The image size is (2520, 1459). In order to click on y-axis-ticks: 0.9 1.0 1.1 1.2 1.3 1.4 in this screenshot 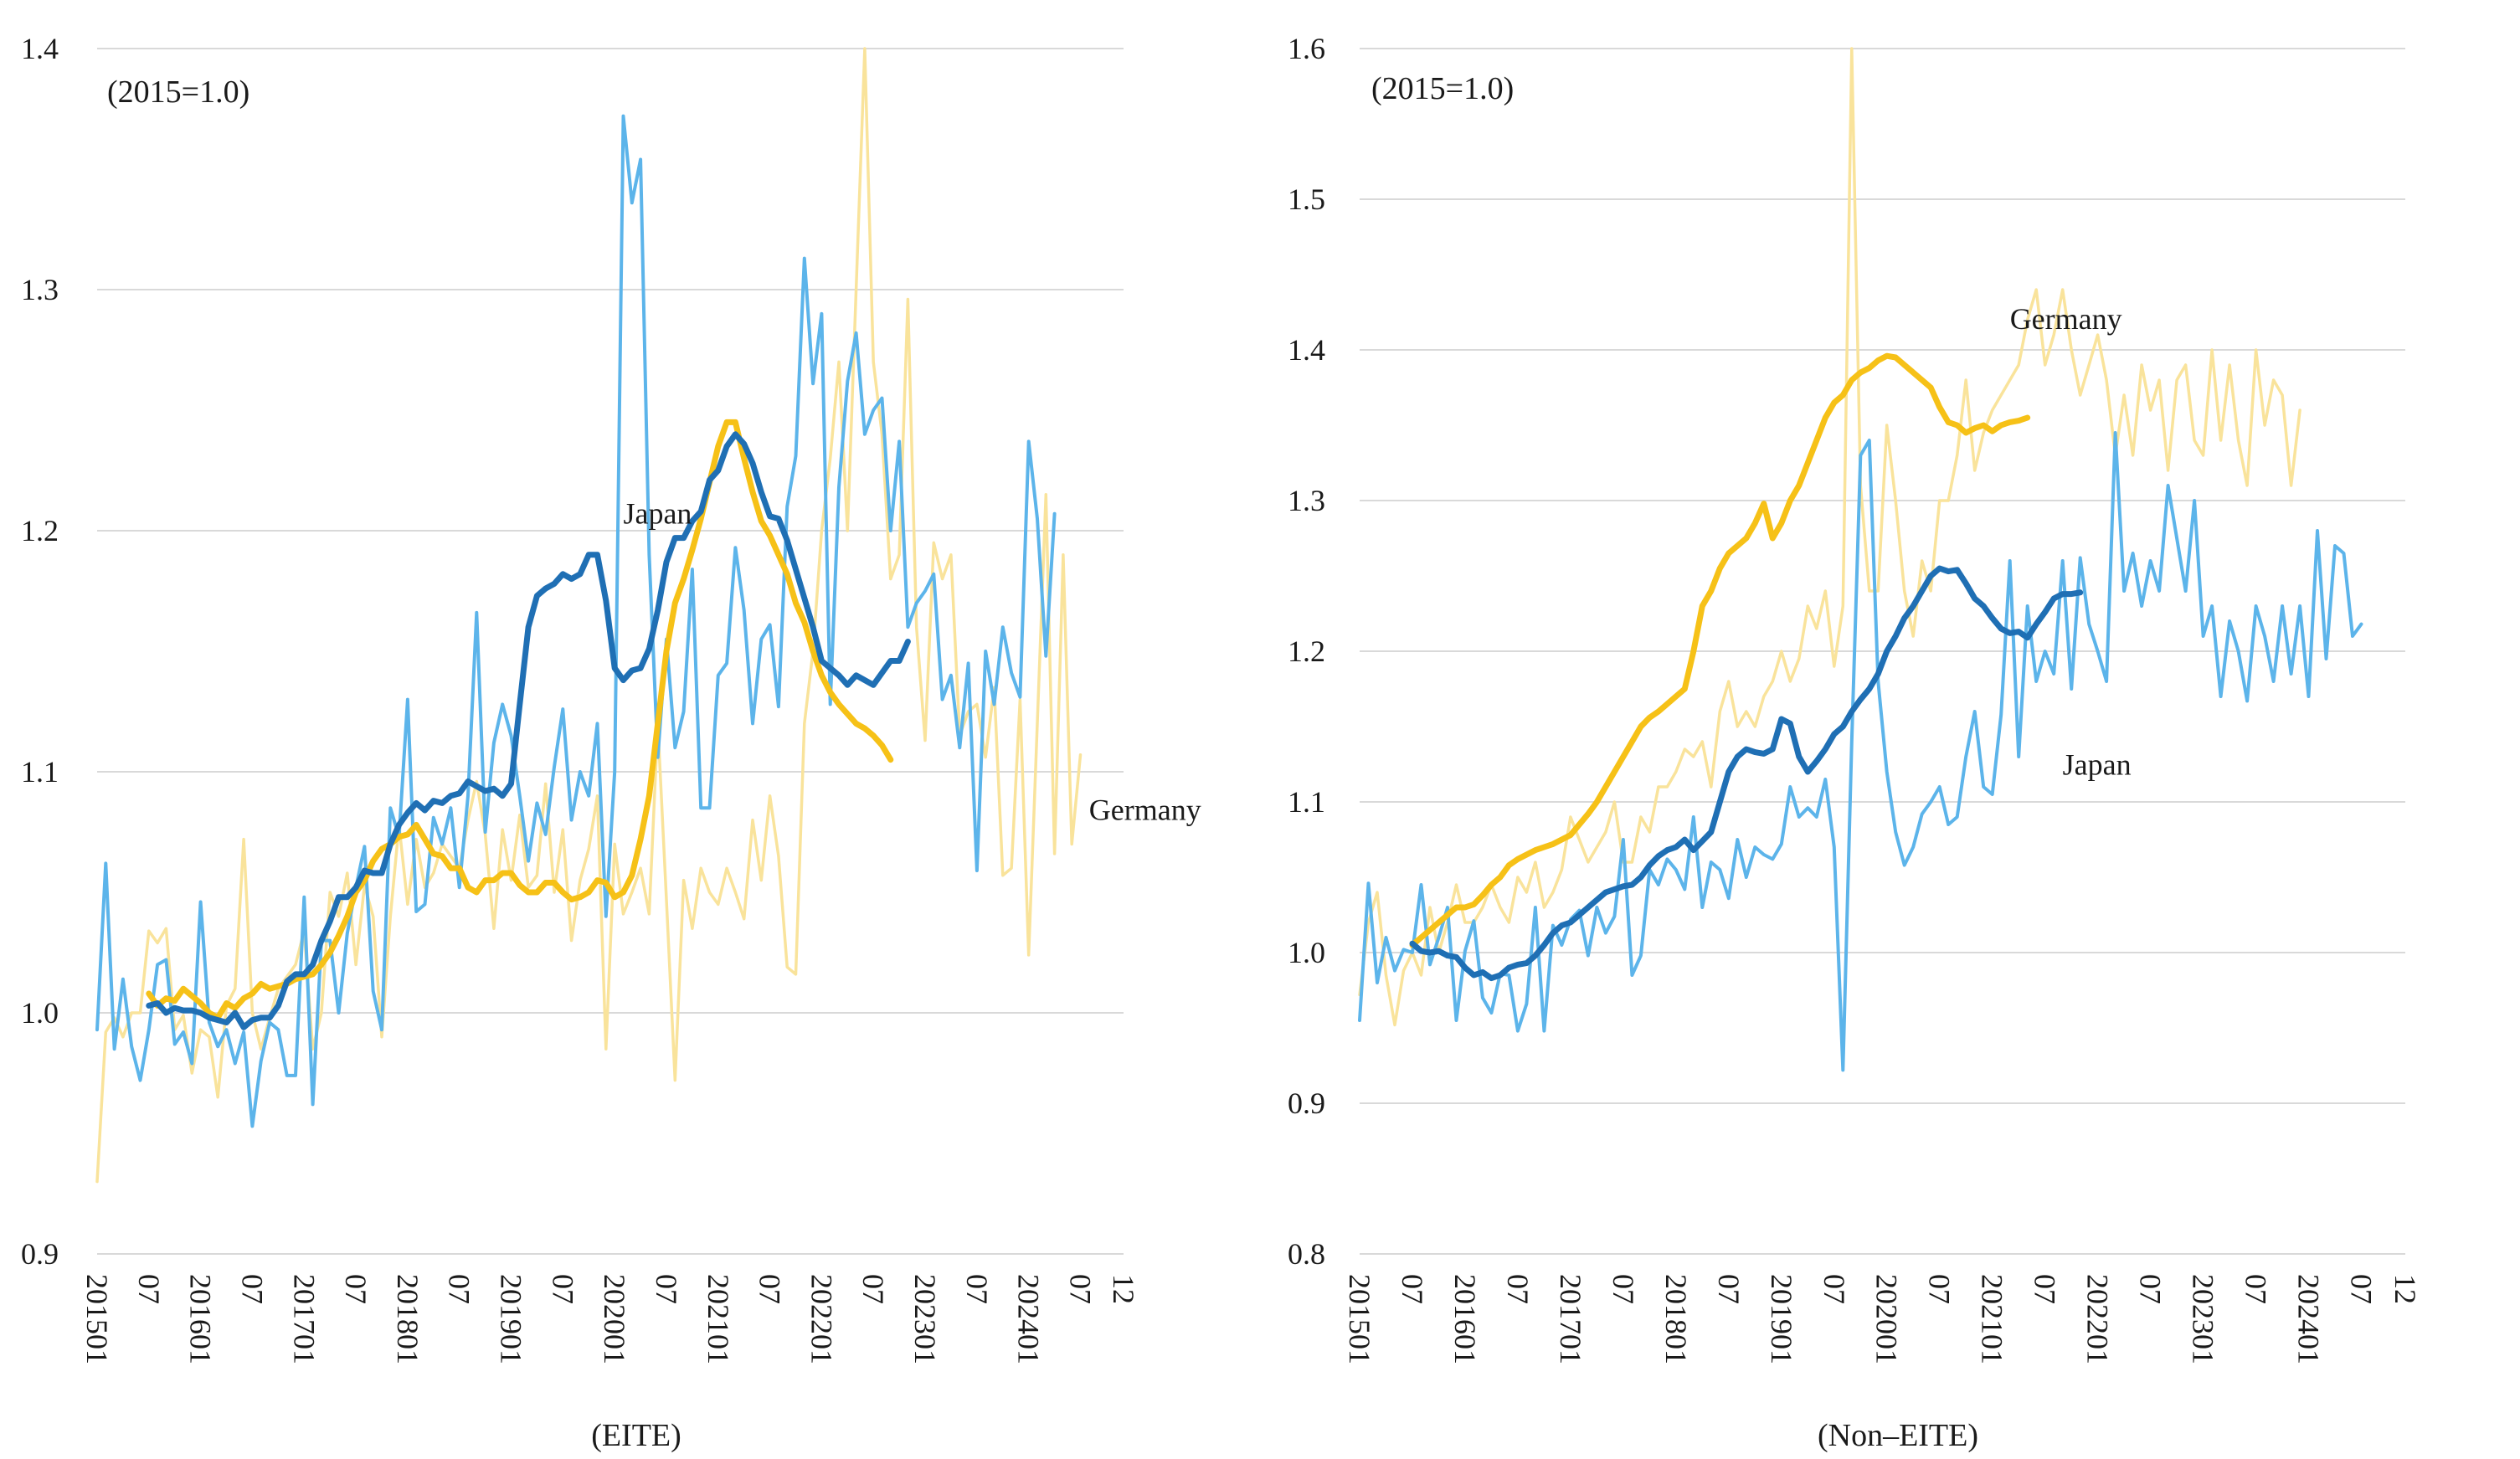, I will do `click(40, 651)`.